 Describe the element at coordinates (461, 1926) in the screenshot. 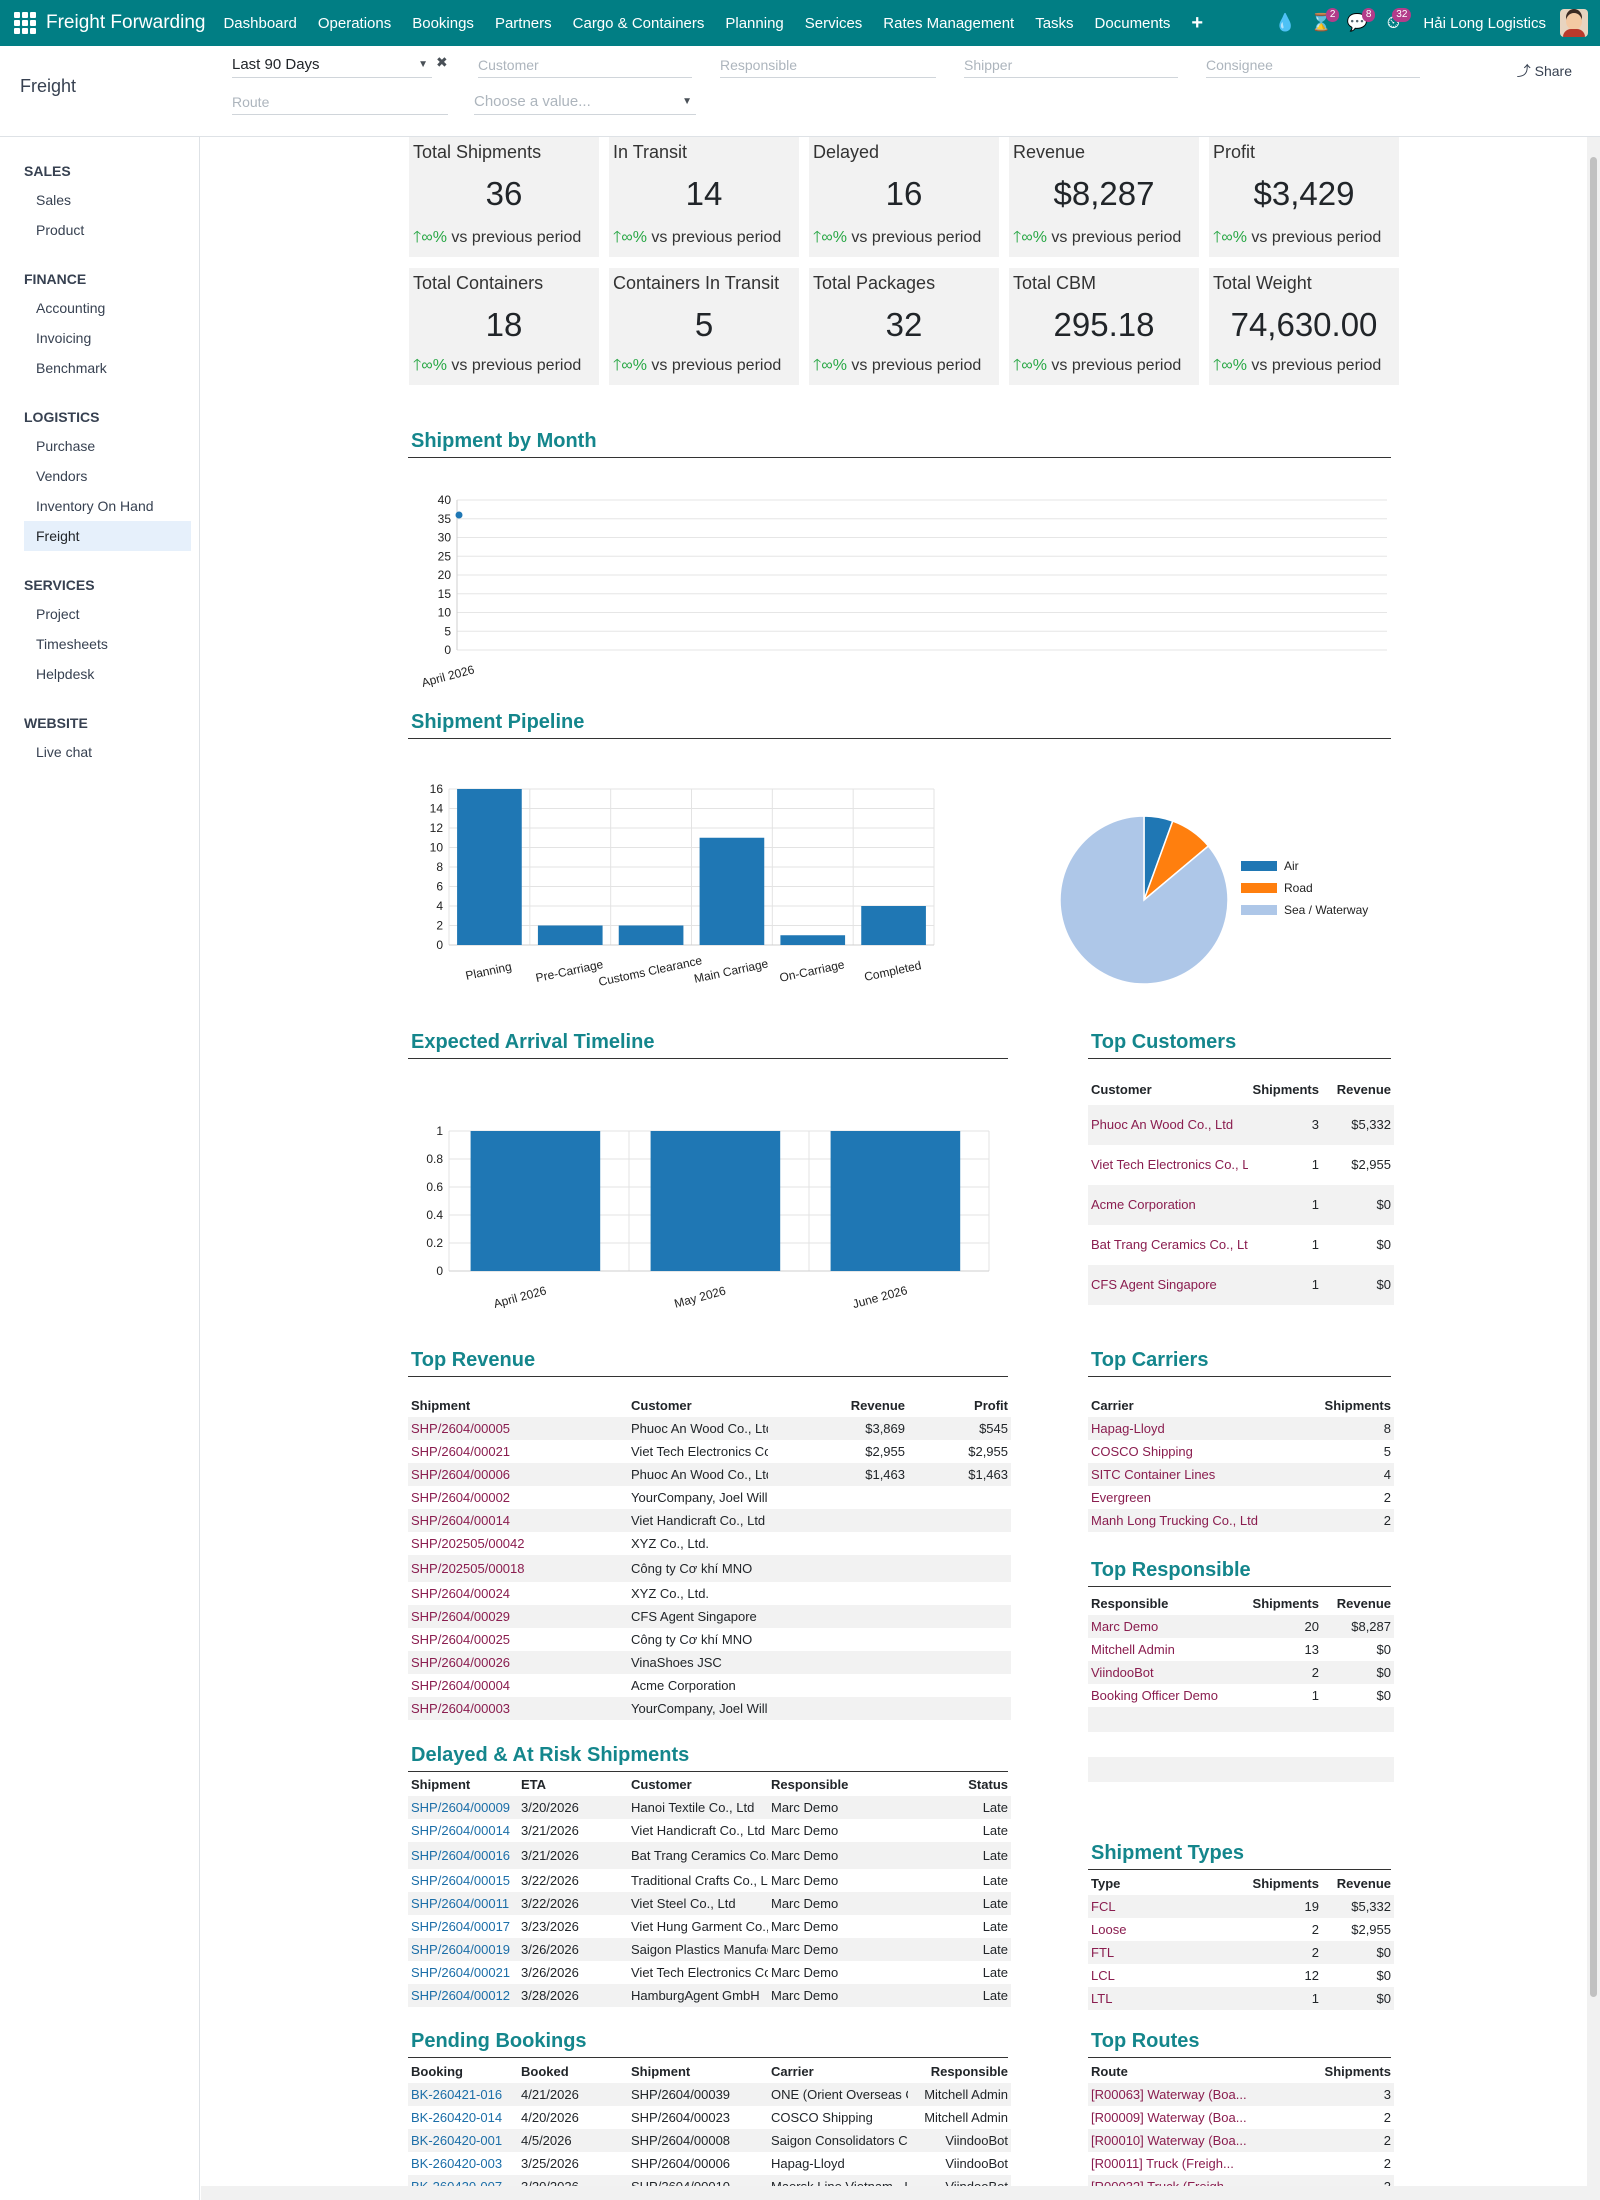

I see `table-link: SHP/2604/00017` at that location.